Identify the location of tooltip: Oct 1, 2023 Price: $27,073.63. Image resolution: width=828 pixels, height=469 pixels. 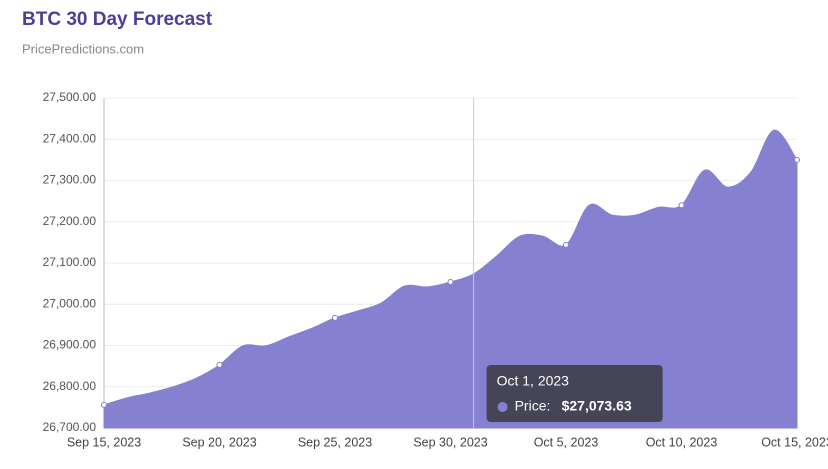
(574, 393).